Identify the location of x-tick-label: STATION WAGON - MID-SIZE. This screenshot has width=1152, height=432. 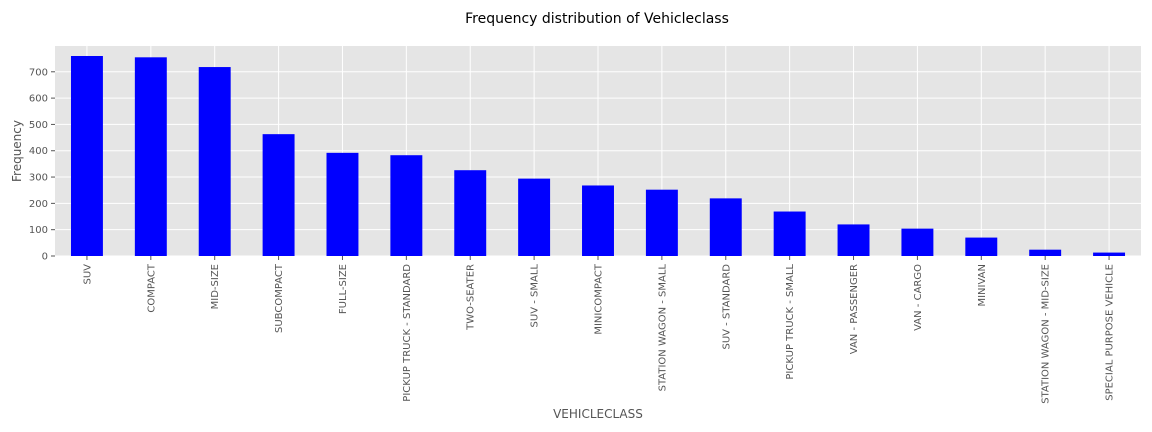
(1046, 334).